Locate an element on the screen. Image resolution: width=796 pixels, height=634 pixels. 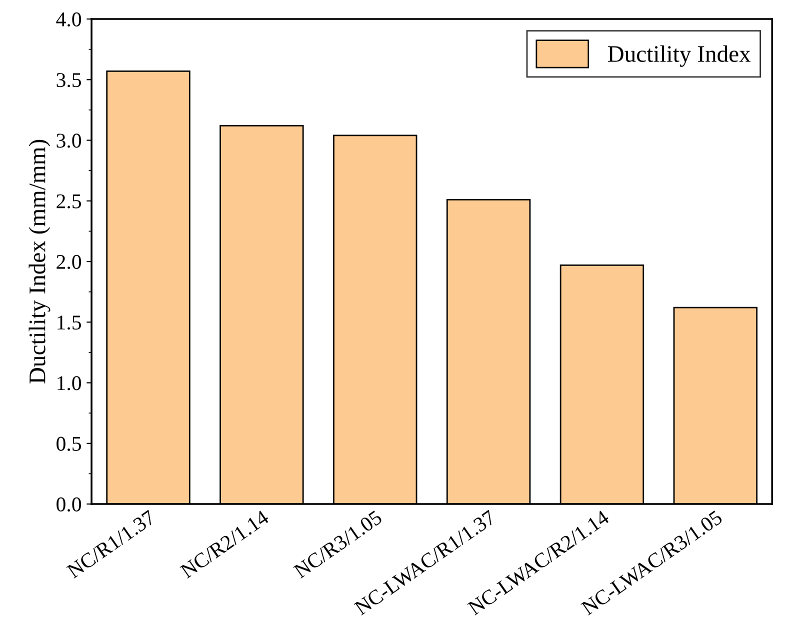
y-tick-label: 0.5 is located at coordinates (69, 443).